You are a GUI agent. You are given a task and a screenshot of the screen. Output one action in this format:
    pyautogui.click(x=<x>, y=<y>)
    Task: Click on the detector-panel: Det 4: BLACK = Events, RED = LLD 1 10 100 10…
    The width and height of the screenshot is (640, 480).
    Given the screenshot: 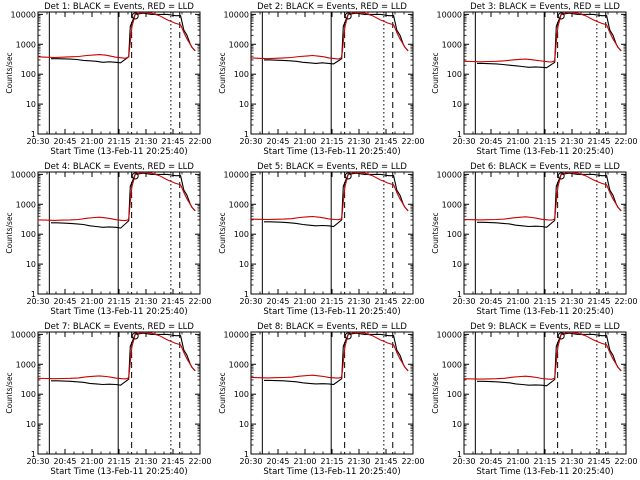 What is the action you would take?
    pyautogui.click(x=108, y=239)
    